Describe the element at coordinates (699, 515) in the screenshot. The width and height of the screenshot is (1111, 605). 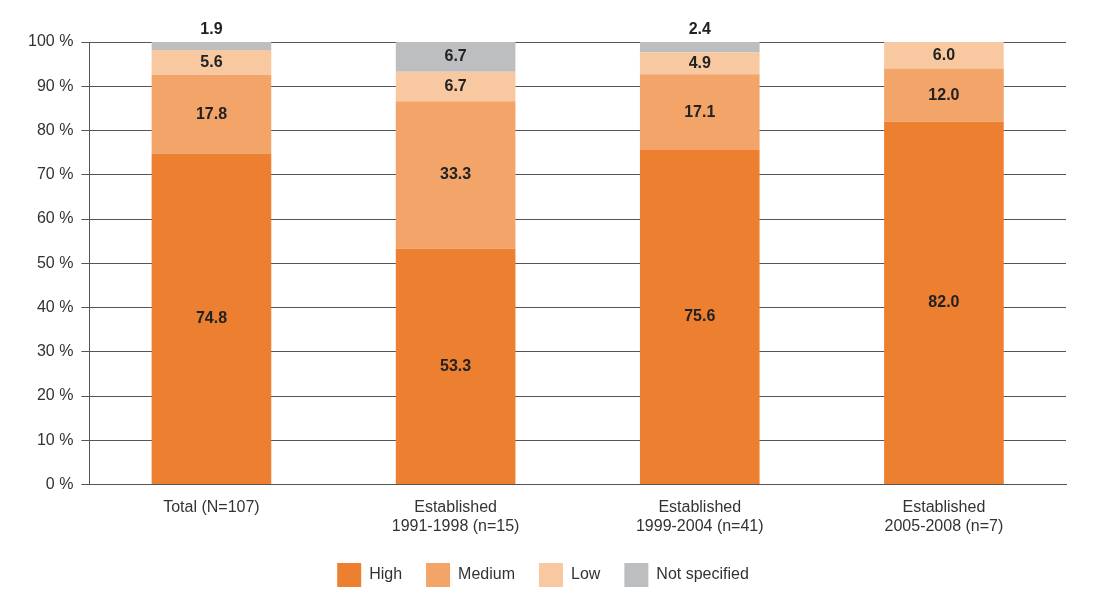
I see `x-tick-label: Established 1999-2004 (n=41)` at that location.